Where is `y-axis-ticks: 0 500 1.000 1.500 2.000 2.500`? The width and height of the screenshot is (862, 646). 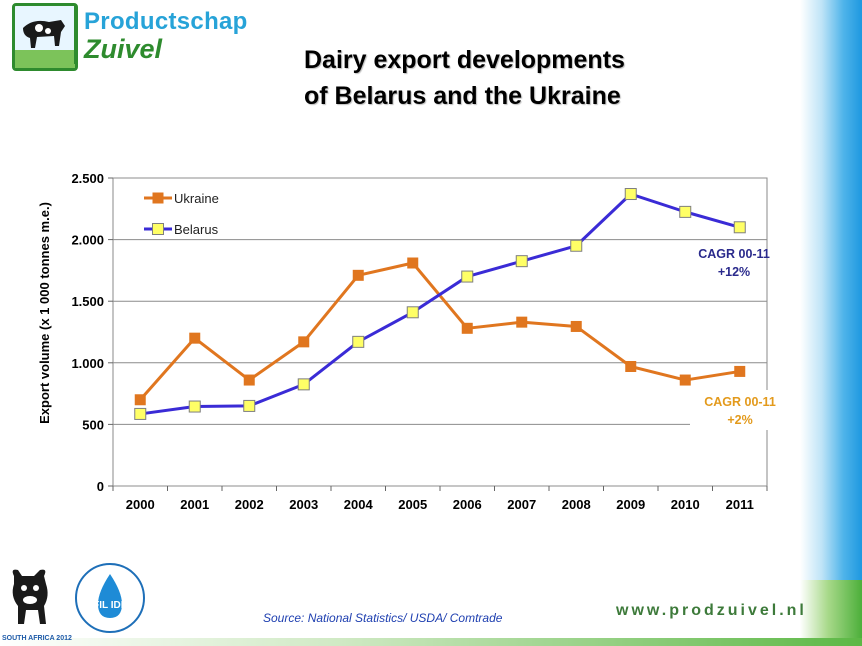
y-axis-ticks: 0 500 1.000 1.500 2.000 2.500 is located at coordinates (92, 332).